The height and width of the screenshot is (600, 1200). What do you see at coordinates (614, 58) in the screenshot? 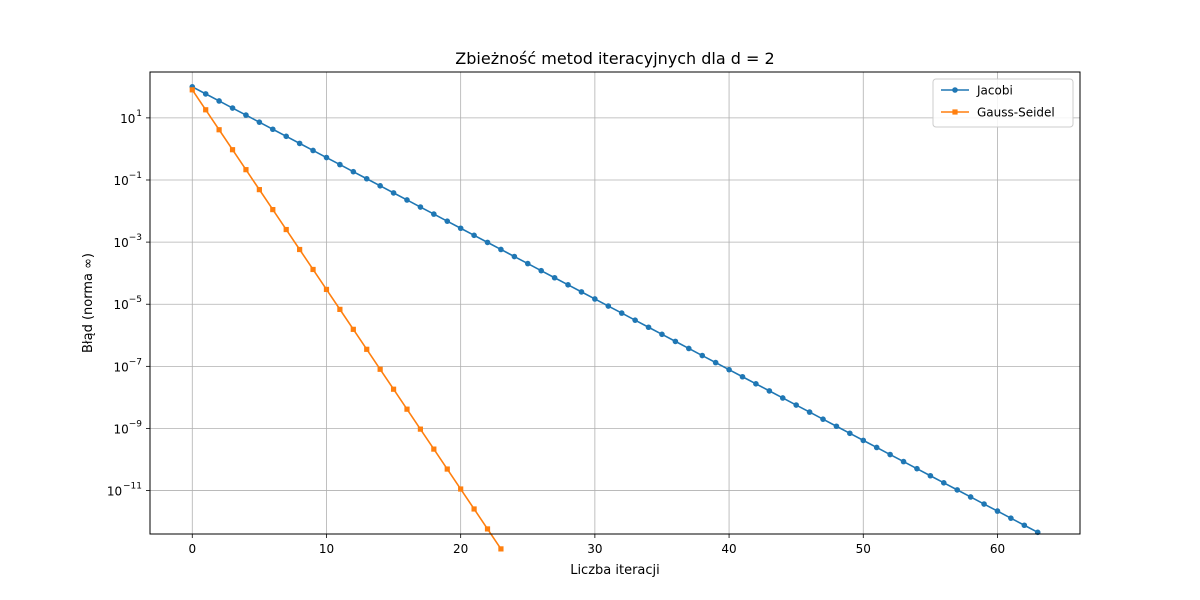
I see `chart-title: Zbieżność metod iteracyjnych dla d = 2` at bounding box center [614, 58].